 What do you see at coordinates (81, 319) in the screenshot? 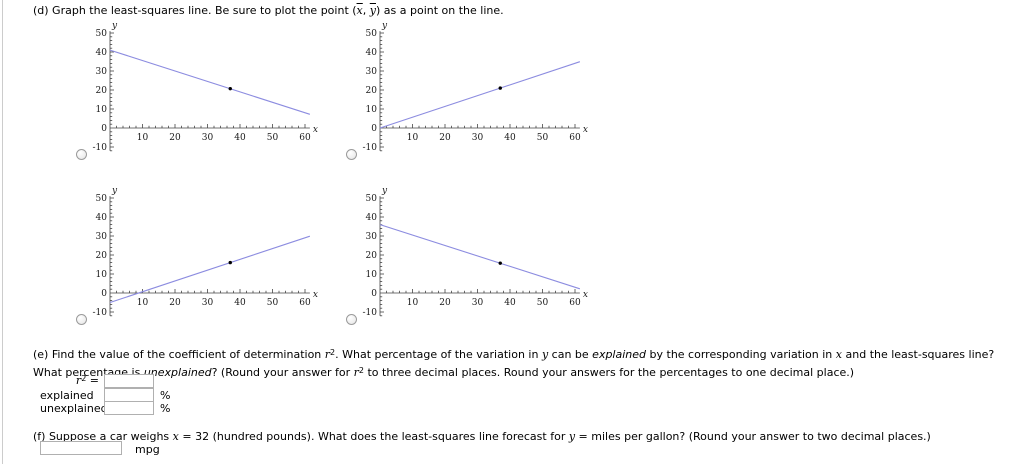
I see `graph-option-c-radio` at bounding box center [81, 319].